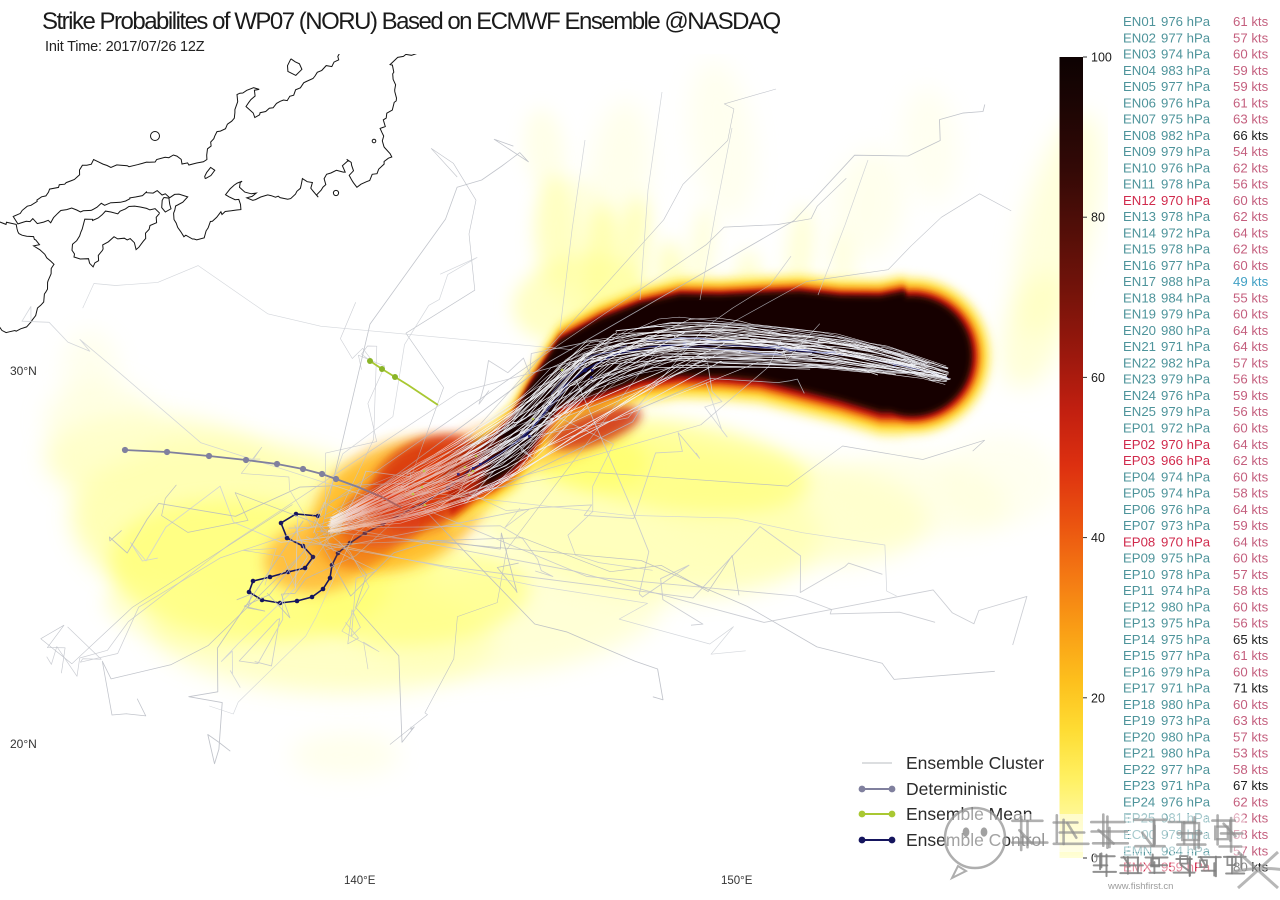 Image resolution: width=1280 pixels, height=900 pixels. Describe the element at coordinates (1251, 151) in the screenshot. I see `svg-text: 54 kts` at that location.